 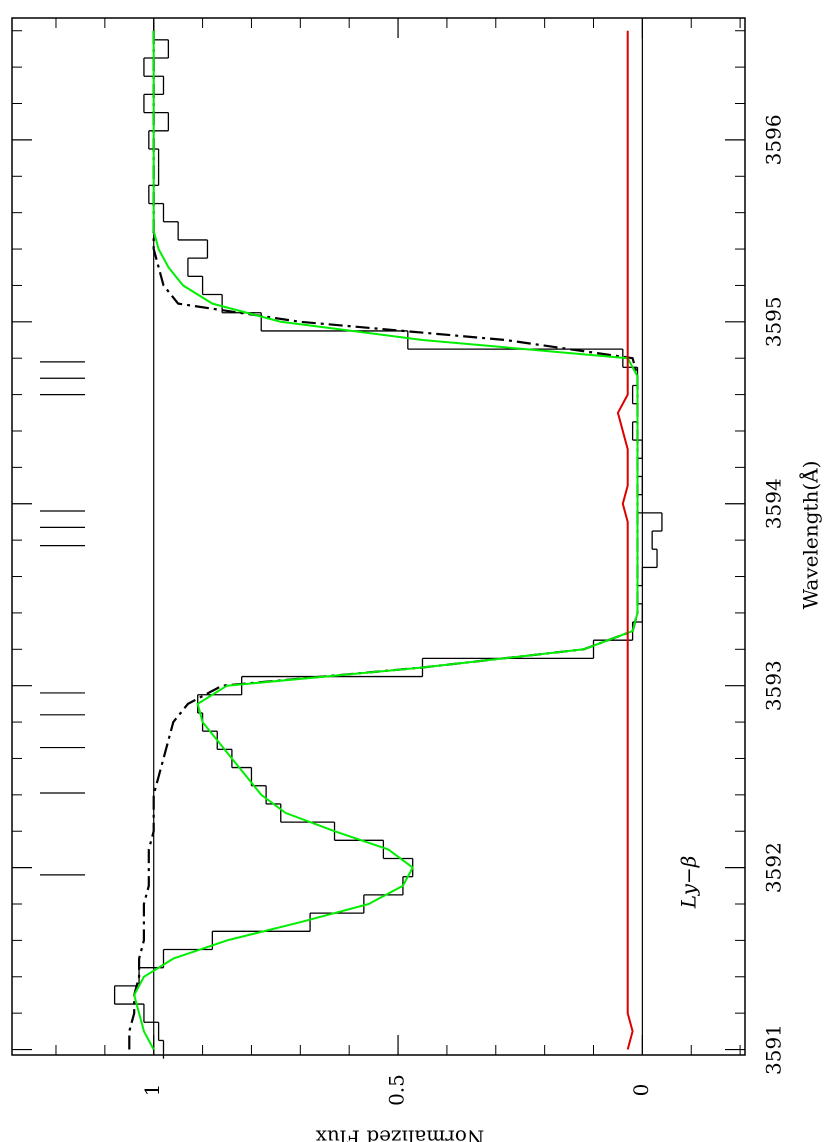 I want to click on x-tick-label: 3594, so click(x=774, y=503).